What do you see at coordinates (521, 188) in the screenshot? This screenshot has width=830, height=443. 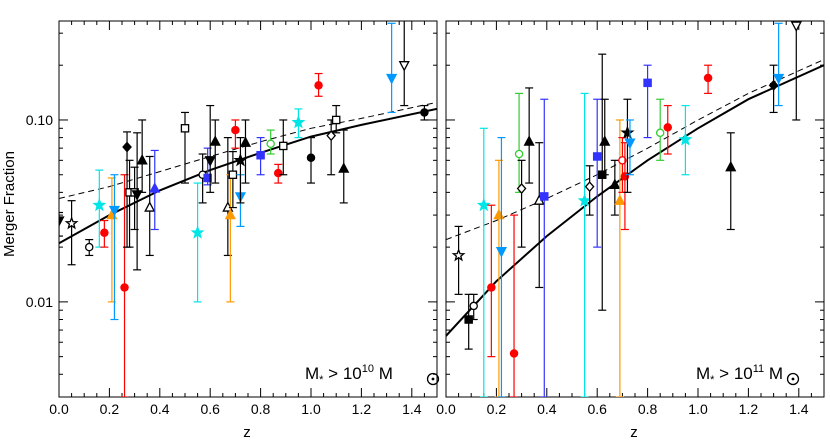 I see `diamond-marker` at bounding box center [521, 188].